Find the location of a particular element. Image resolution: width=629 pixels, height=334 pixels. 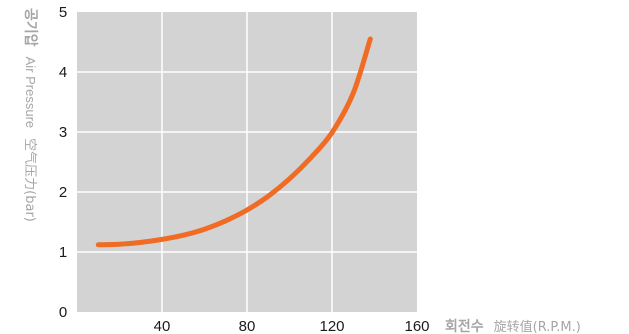

y-axis-label-english: Air Pressure is located at coordinates (30, 93).